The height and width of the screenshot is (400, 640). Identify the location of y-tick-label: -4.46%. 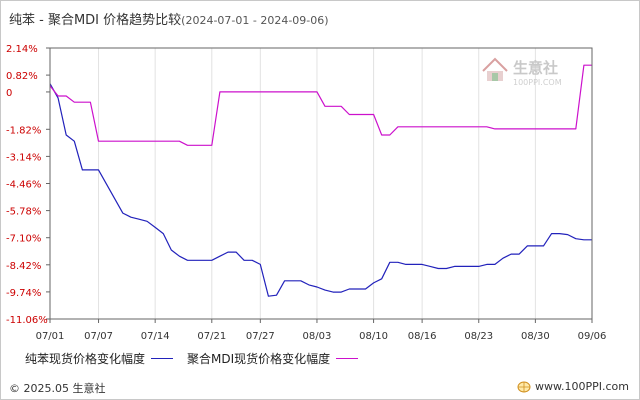
(23, 185).